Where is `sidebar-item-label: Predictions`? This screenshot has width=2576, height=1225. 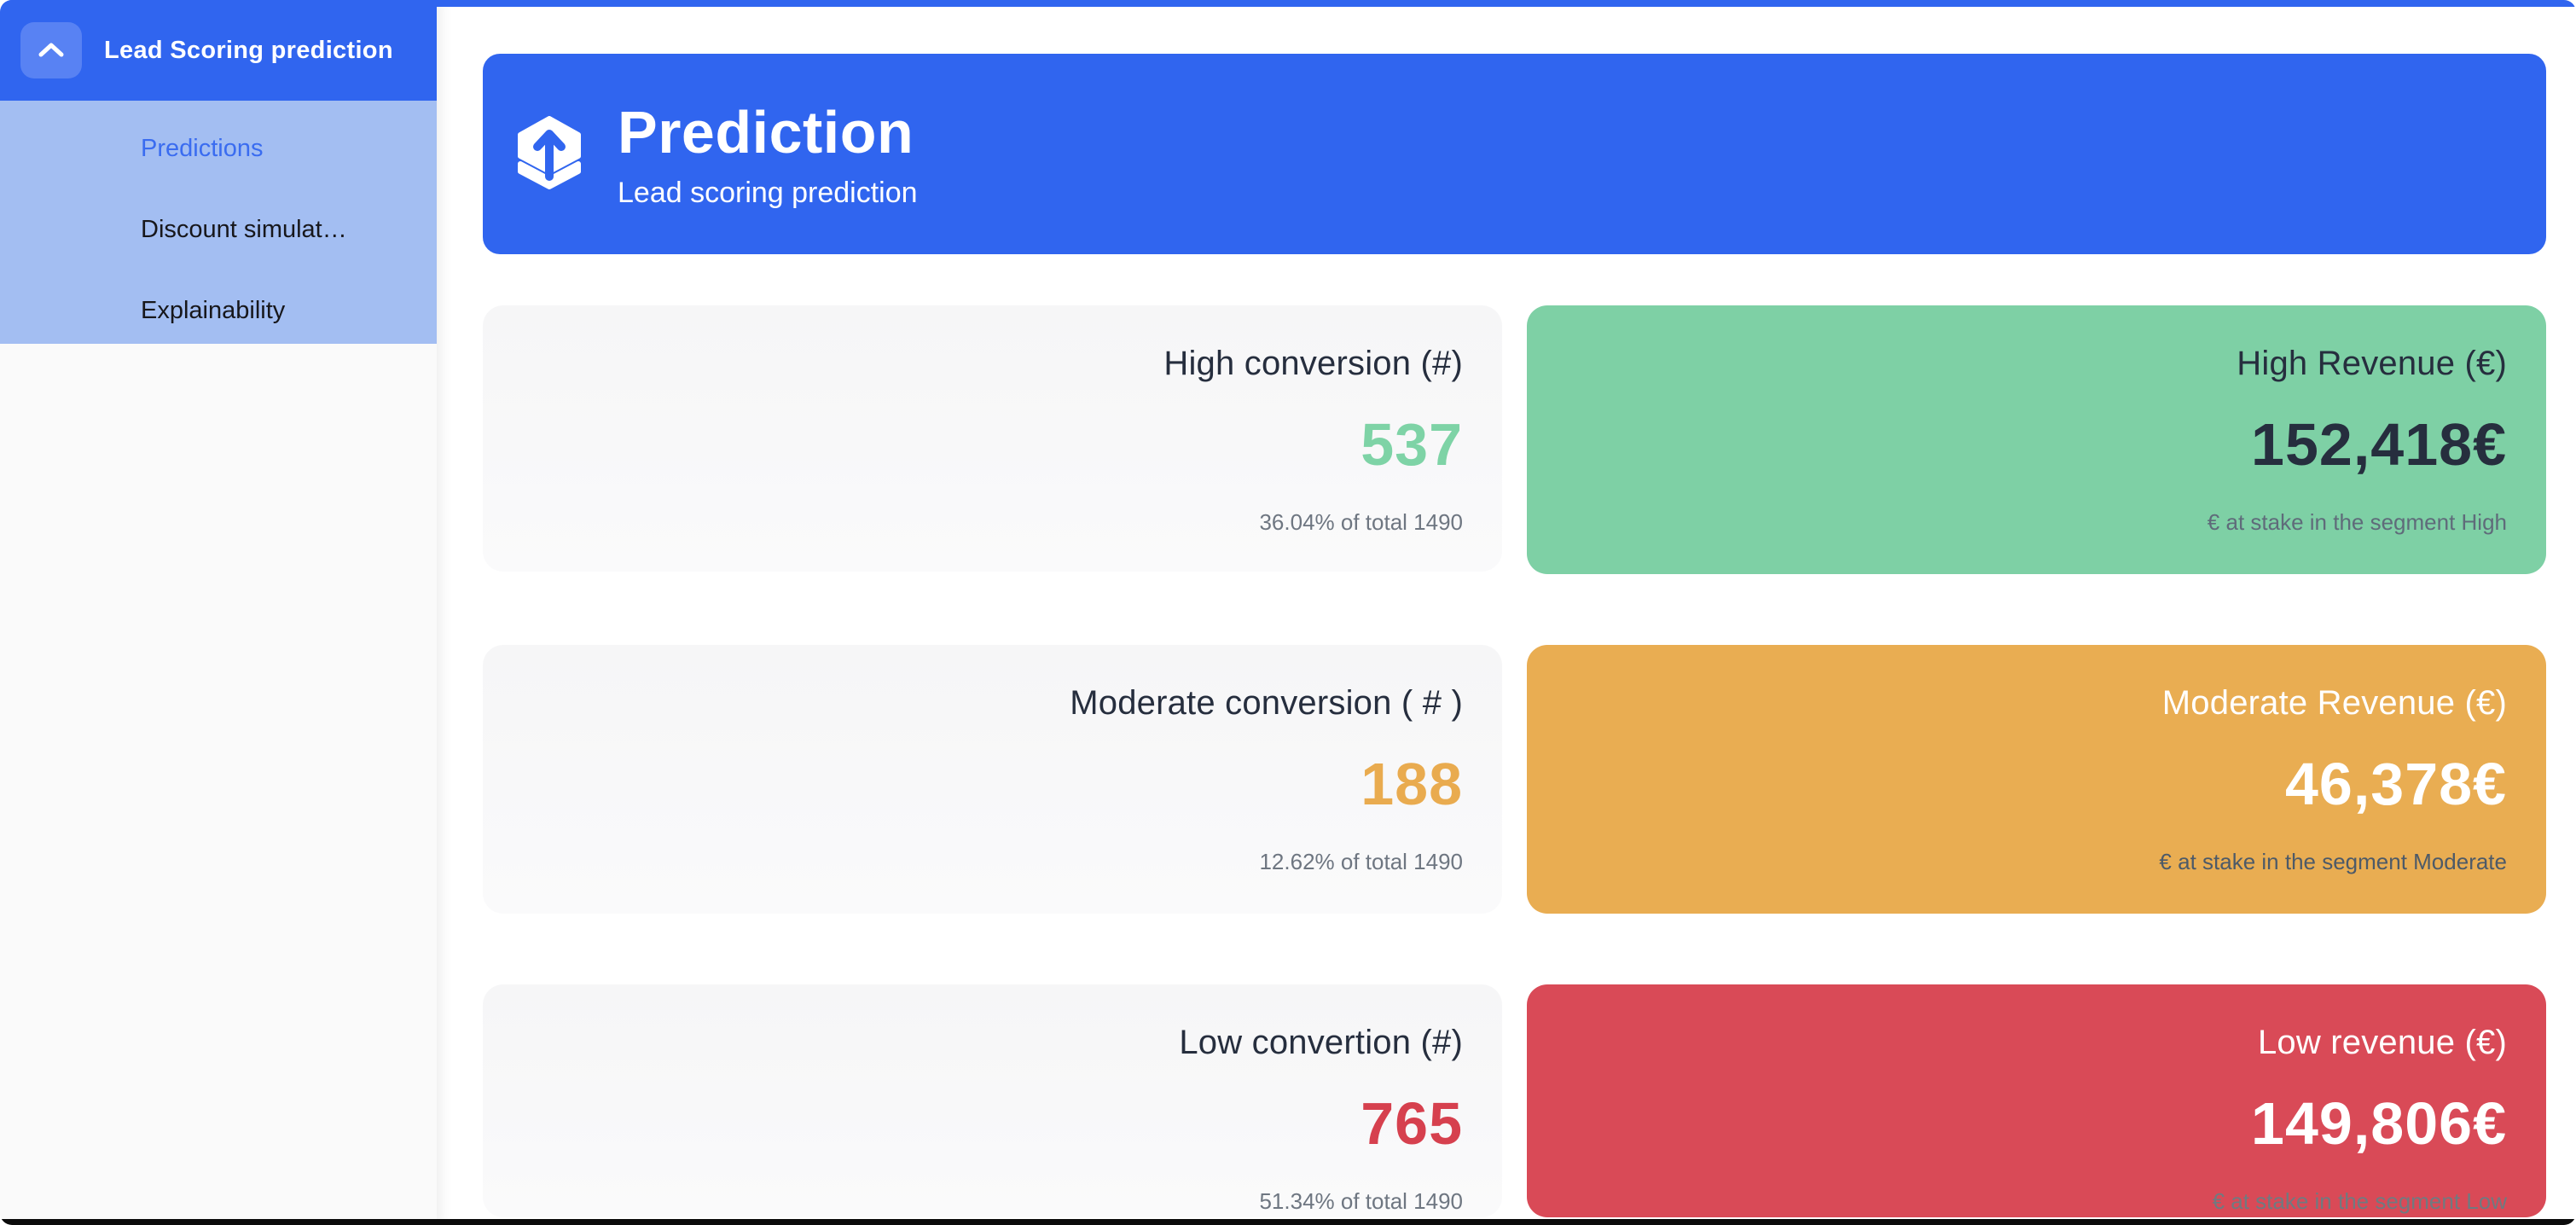 sidebar-item-label: Predictions is located at coordinates (202, 148).